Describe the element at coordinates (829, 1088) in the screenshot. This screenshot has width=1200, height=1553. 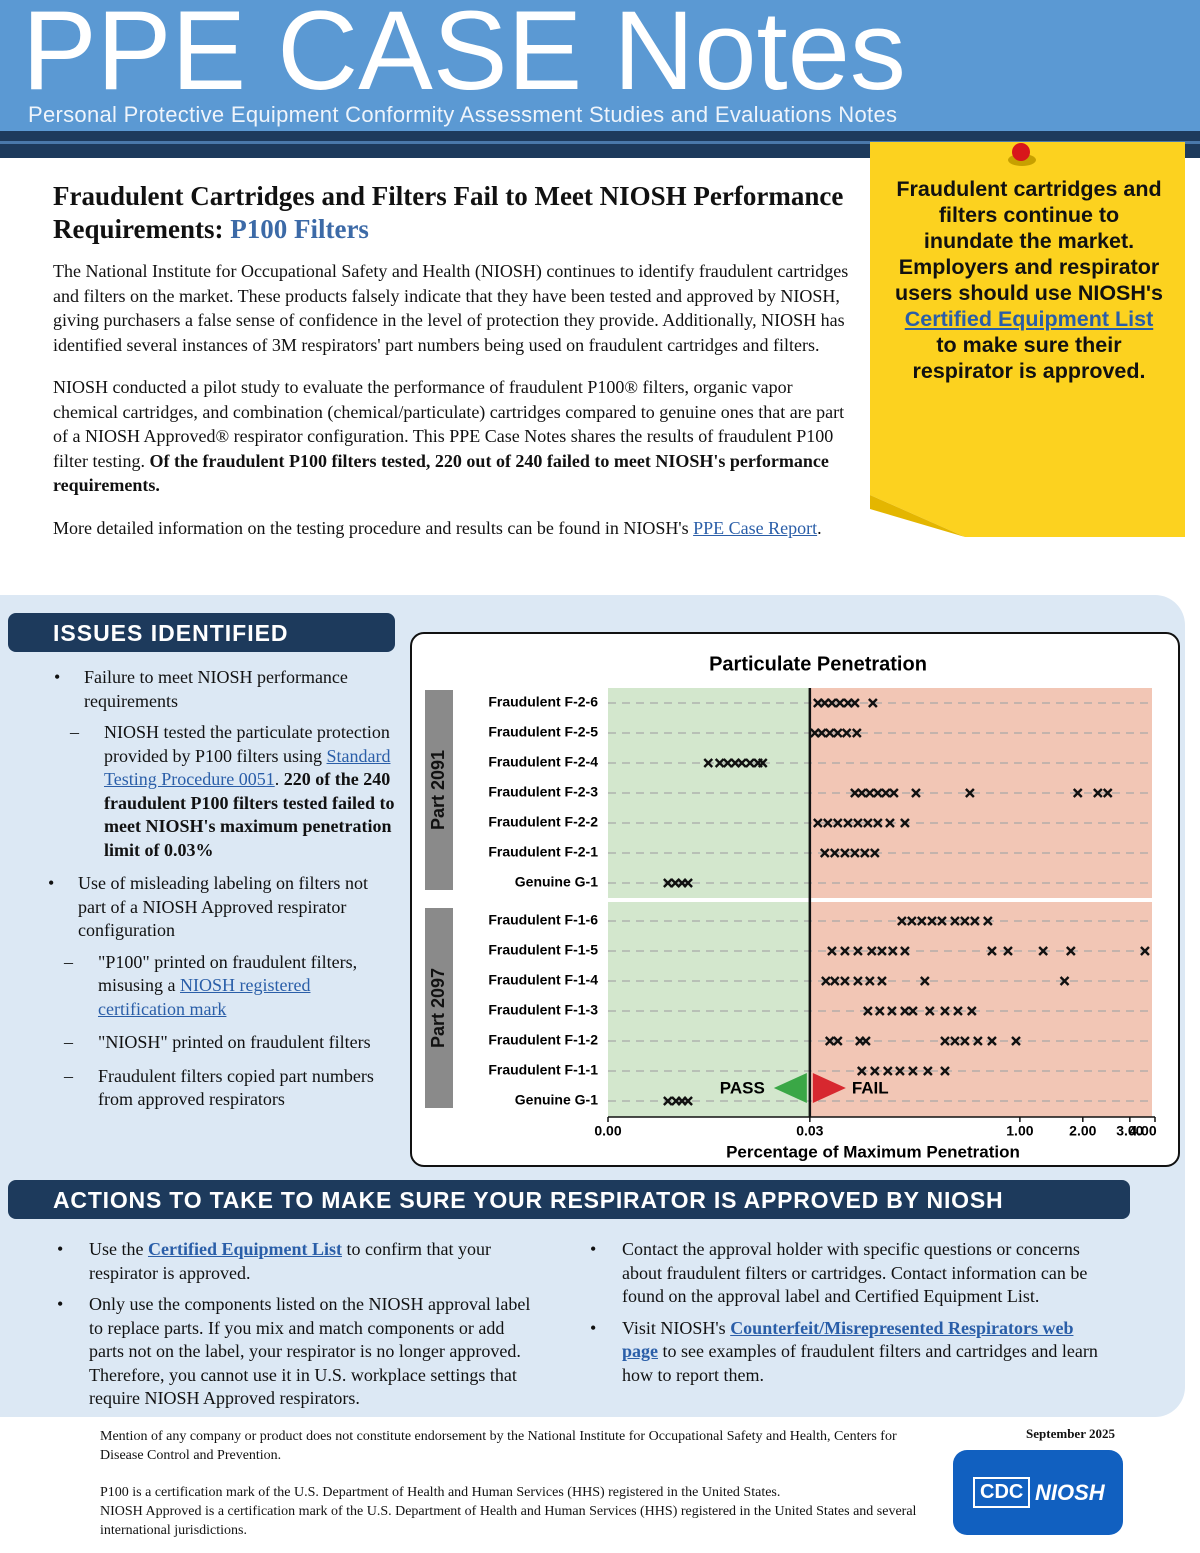
I see `fail-arrow` at that location.